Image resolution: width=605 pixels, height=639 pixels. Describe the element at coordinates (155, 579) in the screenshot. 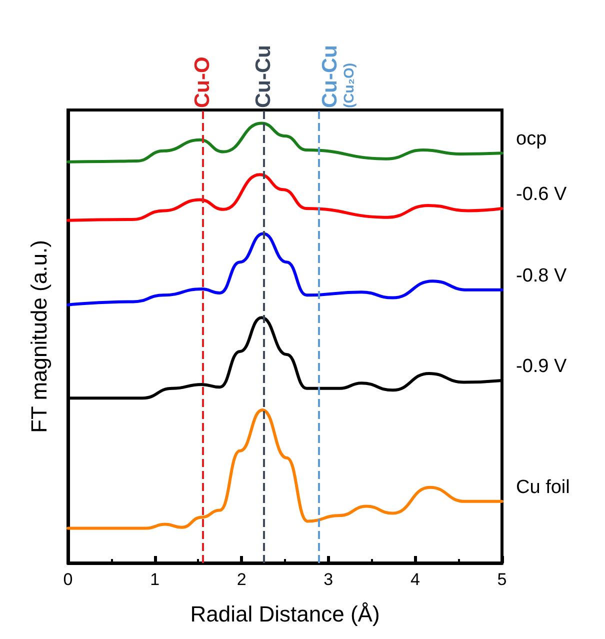

I see `x-tick-label: 1` at that location.